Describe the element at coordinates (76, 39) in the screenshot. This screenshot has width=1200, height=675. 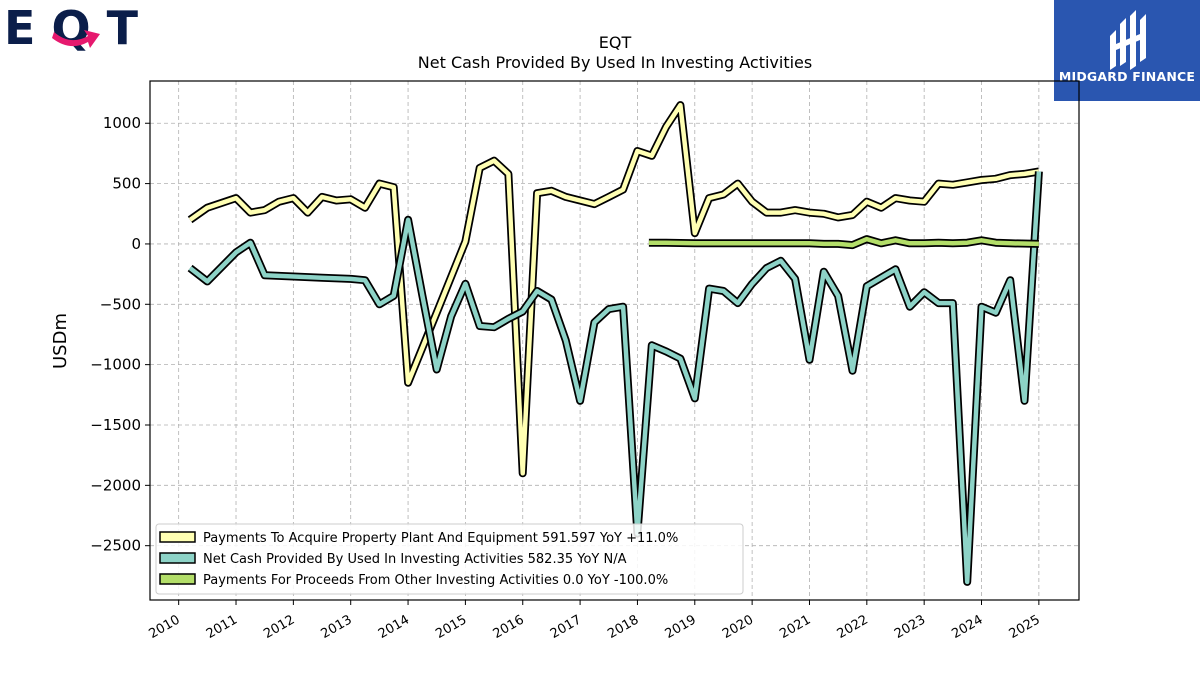
I see `eqt-logo-arrow` at that location.